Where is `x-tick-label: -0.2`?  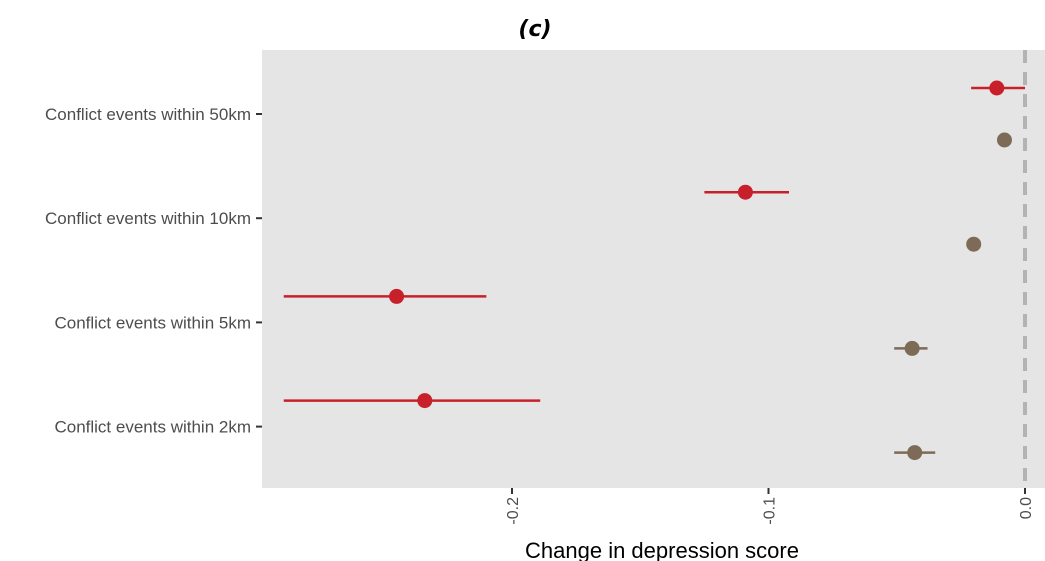
x-tick-label: -0.2 is located at coordinates (513, 511).